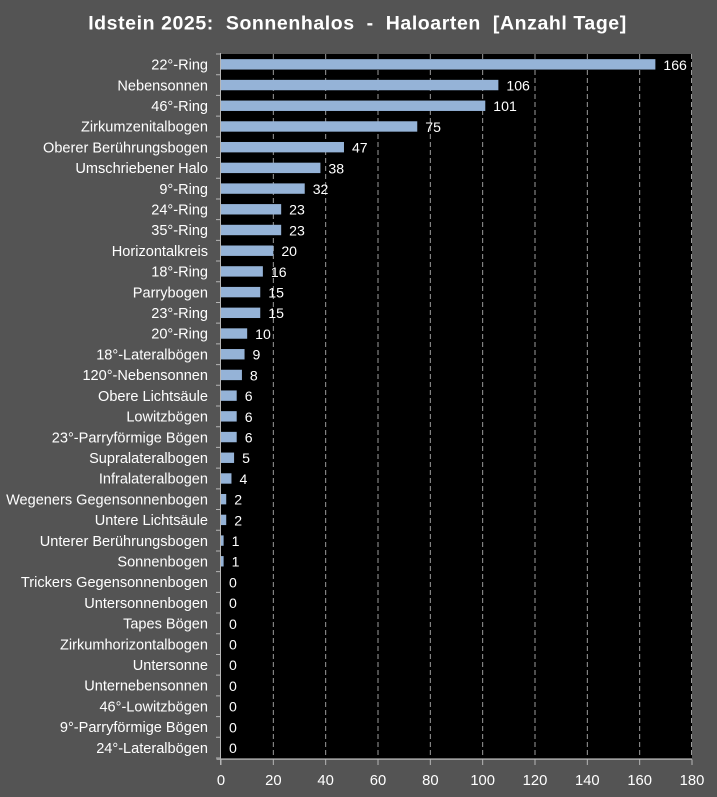 This screenshot has width=717, height=797. Describe the element at coordinates (482, 781) in the screenshot. I see `svg-text: 100` at that location.